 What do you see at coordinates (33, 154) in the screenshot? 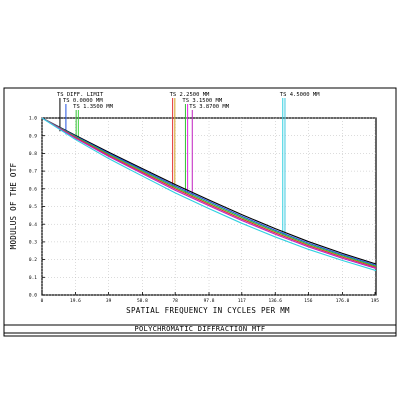
I see `y-tick-label: 0.8` at bounding box center [33, 154].